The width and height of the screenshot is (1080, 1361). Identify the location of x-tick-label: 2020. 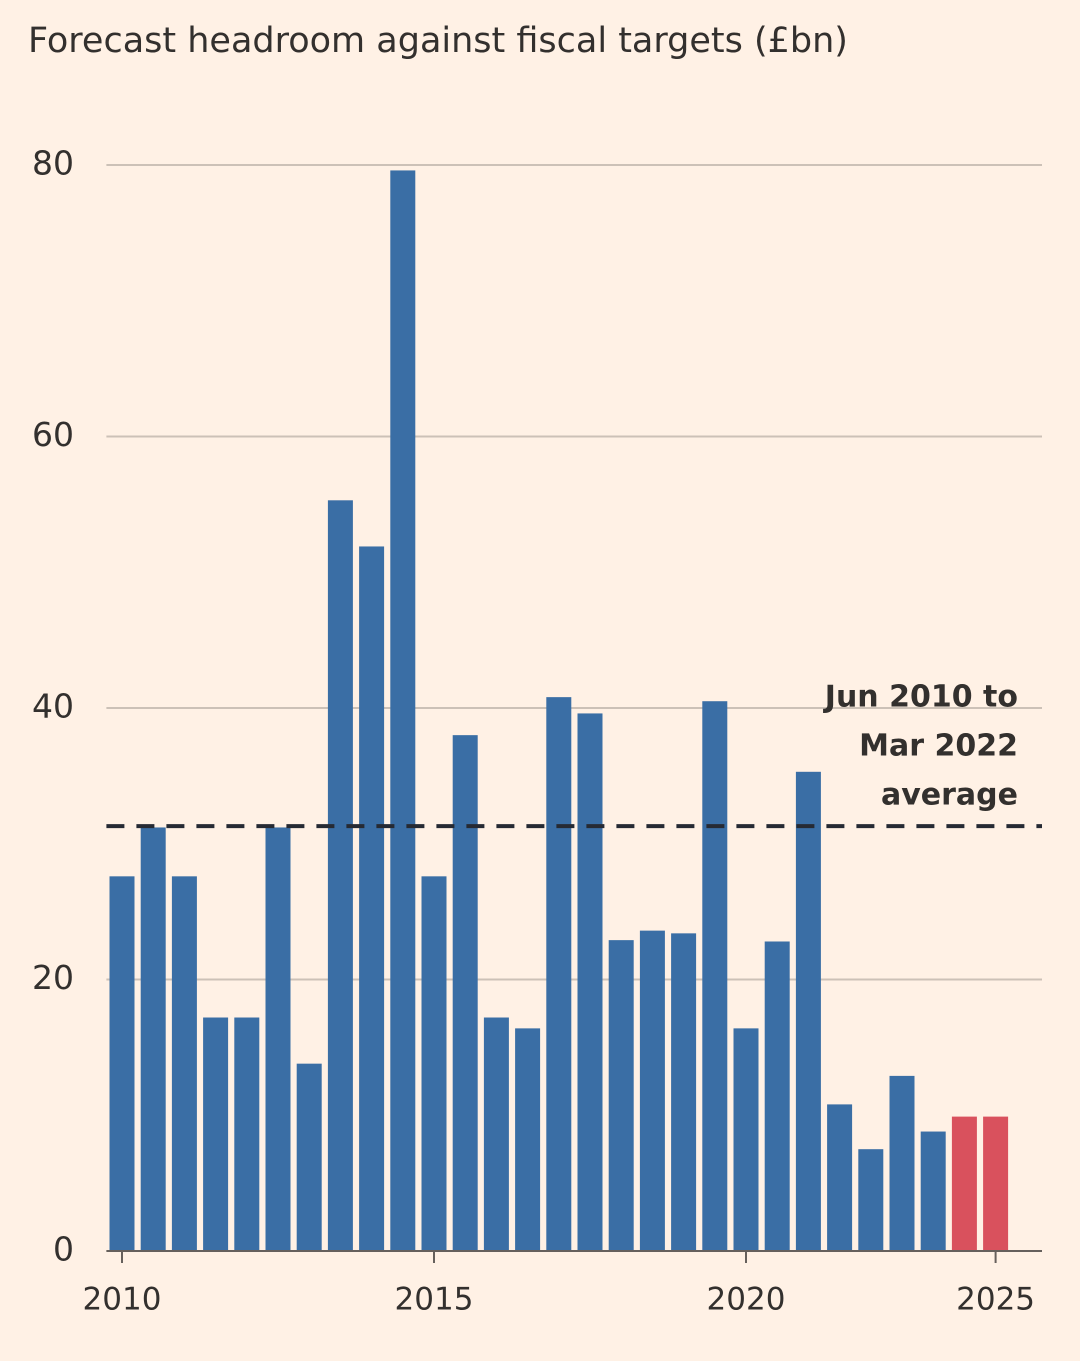
(746, 1300).